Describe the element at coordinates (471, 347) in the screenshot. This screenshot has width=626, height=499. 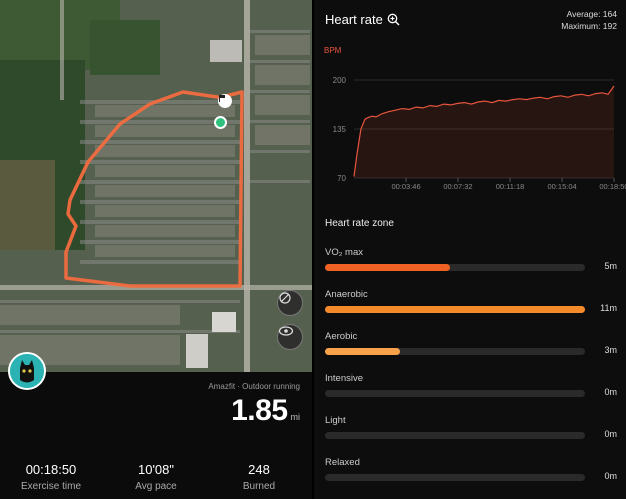
I see `zone-aerobic: Aerobic 3m` at that location.